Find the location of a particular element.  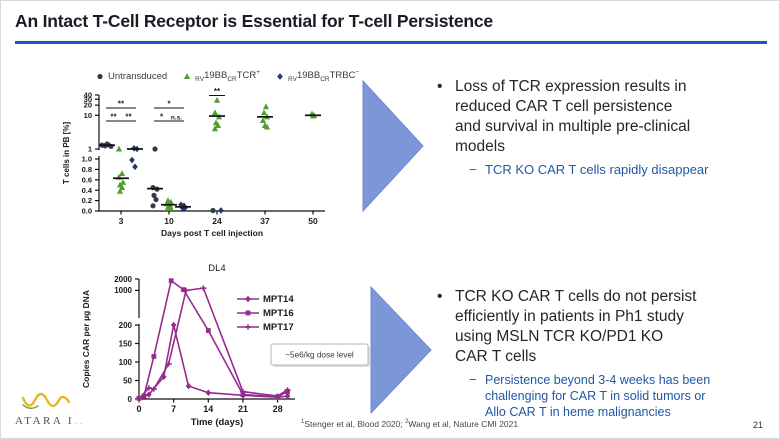

scatter-legend: Untransduced RV19BBCRTCR+ RV19BBCRTRBC− is located at coordinates (227, 76).